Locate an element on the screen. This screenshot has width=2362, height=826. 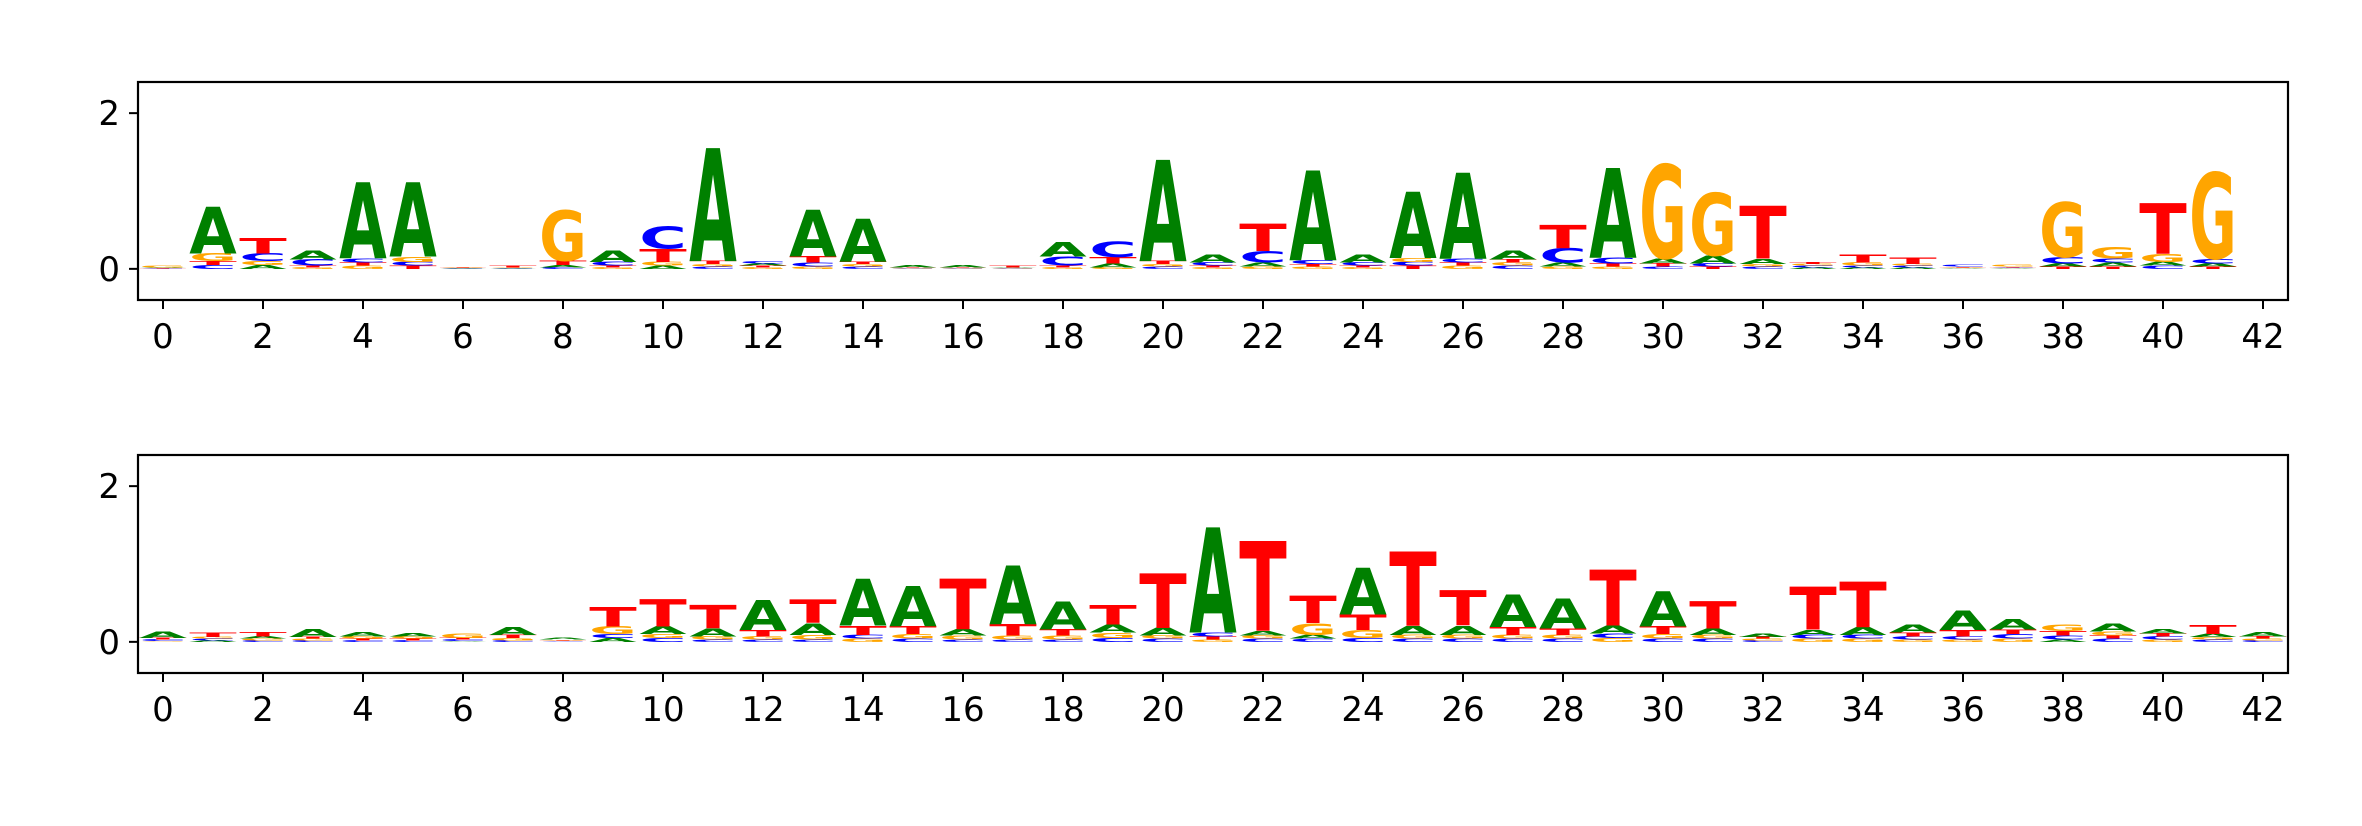
x-tick-label: 2 is located at coordinates (263, 710).